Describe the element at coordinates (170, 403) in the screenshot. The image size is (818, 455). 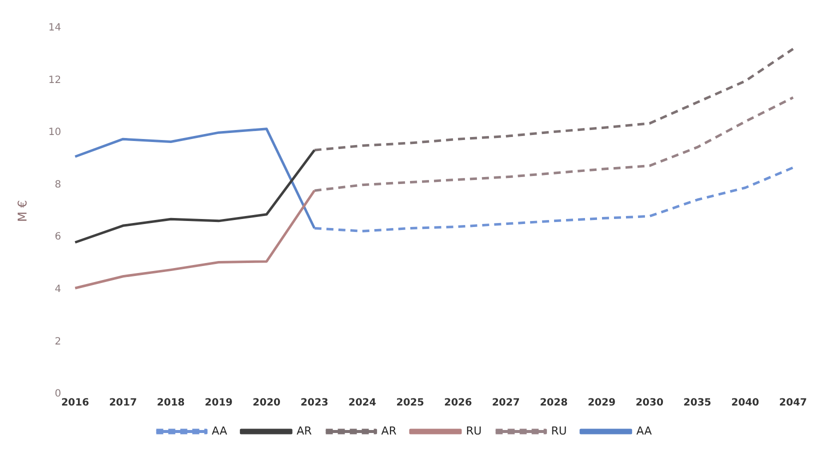
I see `x-tick-label: 2018` at that location.